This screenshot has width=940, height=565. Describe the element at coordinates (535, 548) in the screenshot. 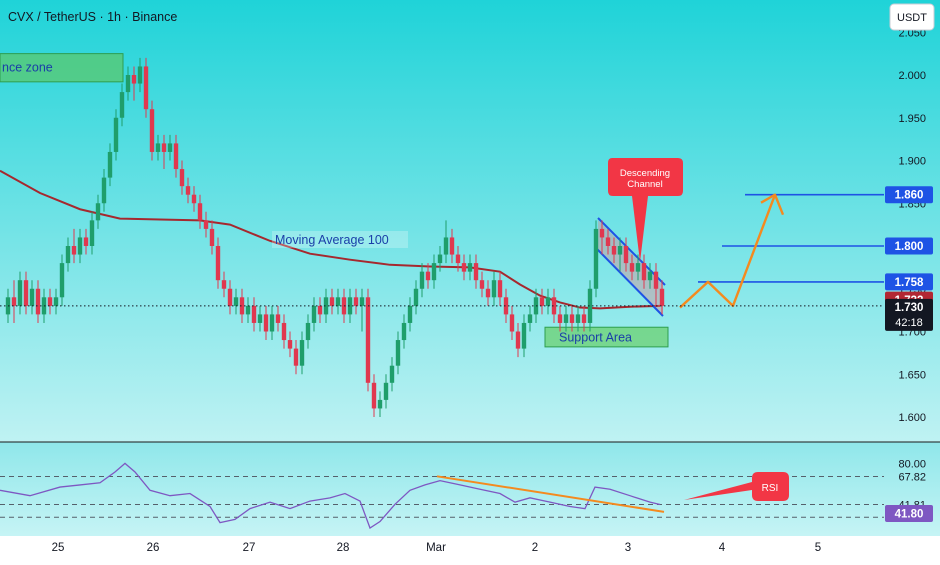

I see `time-label-2: 2` at that location.